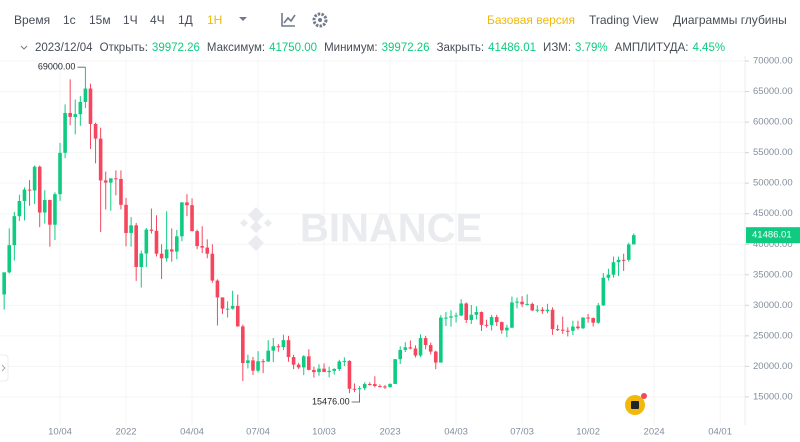 The width and height of the screenshot is (800, 442). What do you see at coordinates (69, 20) in the screenshot?
I see `interval-button: 1с` at bounding box center [69, 20].